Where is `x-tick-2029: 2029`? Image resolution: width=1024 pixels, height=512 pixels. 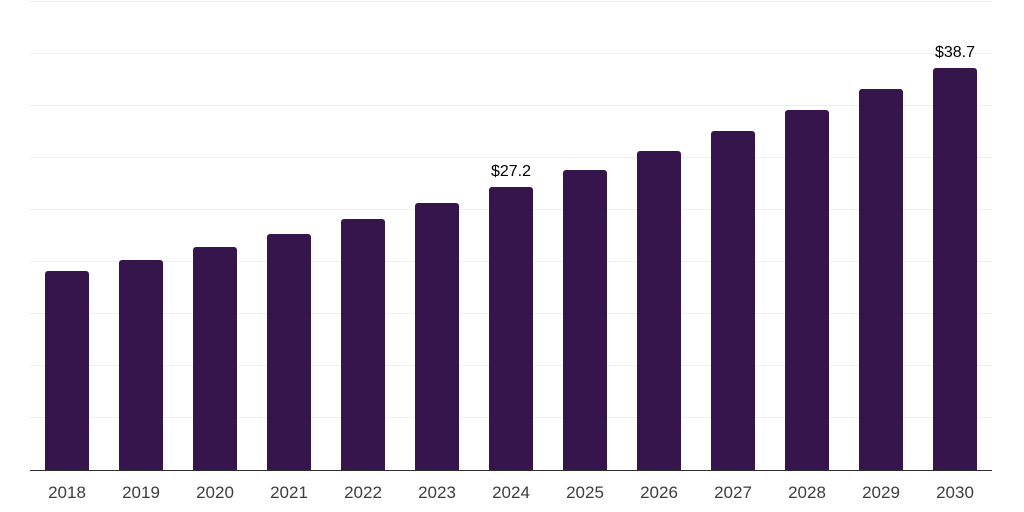 x-tick-2029: 2029 is located at coordinates (881, 492).